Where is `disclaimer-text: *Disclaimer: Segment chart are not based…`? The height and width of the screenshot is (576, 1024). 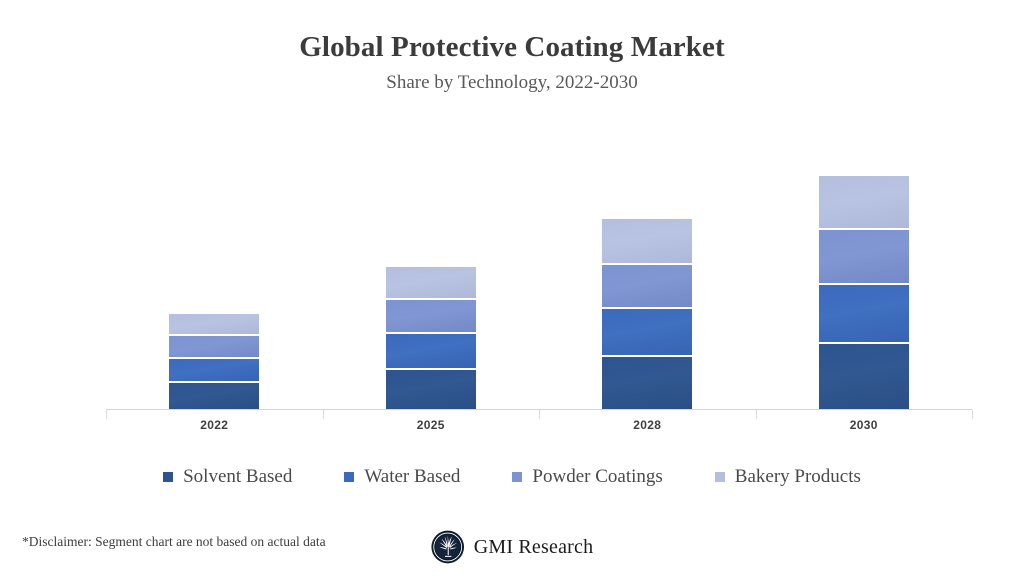 disclaimer-text: *Disclaimer: Segment chart are not based… is located at coordinates (174, 541).